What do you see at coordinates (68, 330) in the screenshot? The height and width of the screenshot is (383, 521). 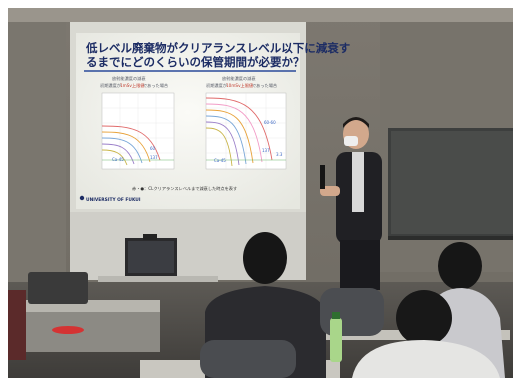 I see `red-item-on-desk` at bounding box center [68, 330].